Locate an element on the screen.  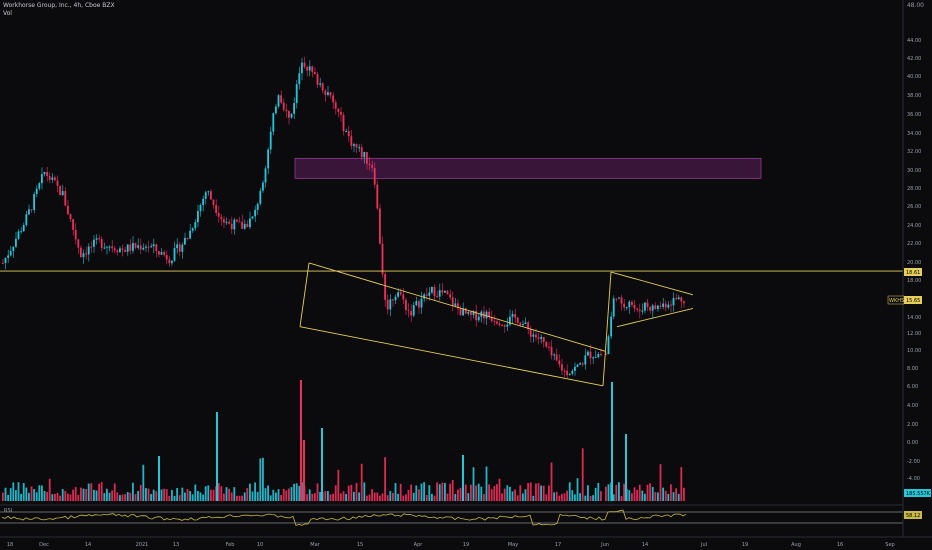
x-tick-label: Dec is located at coordinates (44, 545).